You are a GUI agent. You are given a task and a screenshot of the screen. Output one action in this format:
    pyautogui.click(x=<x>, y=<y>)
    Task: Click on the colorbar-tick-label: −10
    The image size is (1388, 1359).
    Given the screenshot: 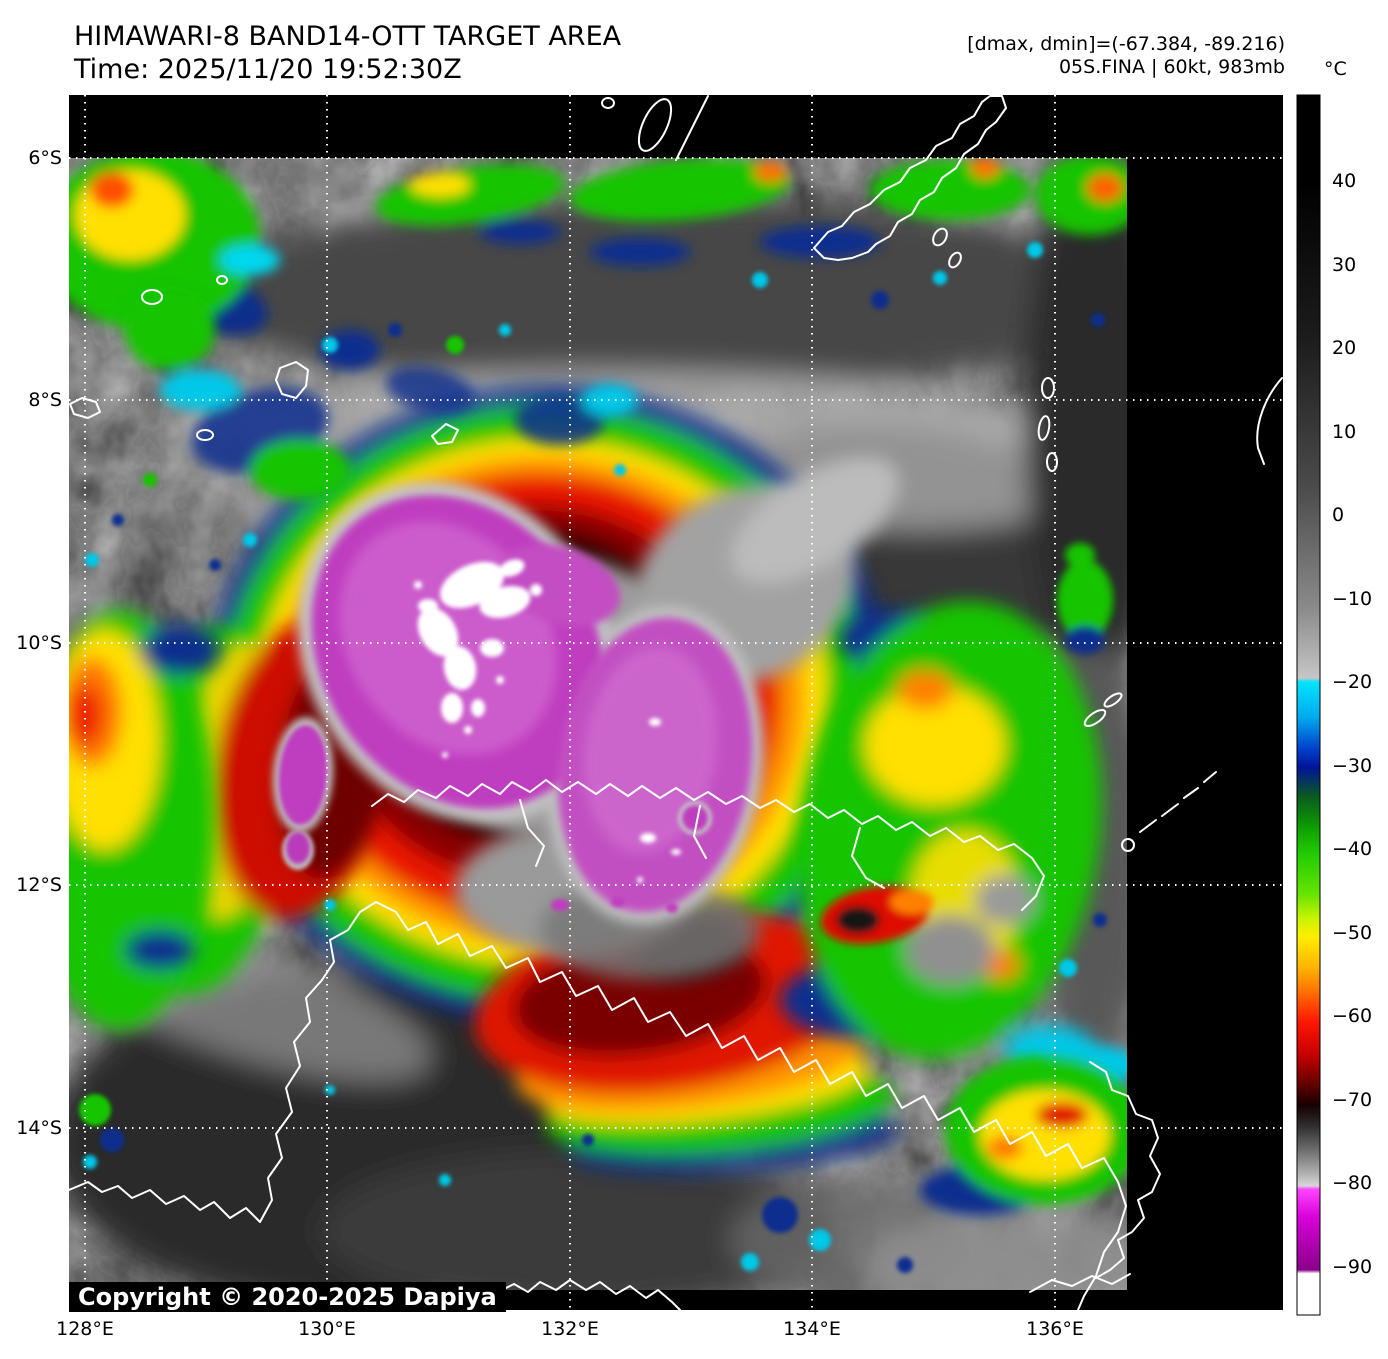 What is the action you would take?
    pyautogui.click(x=1352, y=599)
    